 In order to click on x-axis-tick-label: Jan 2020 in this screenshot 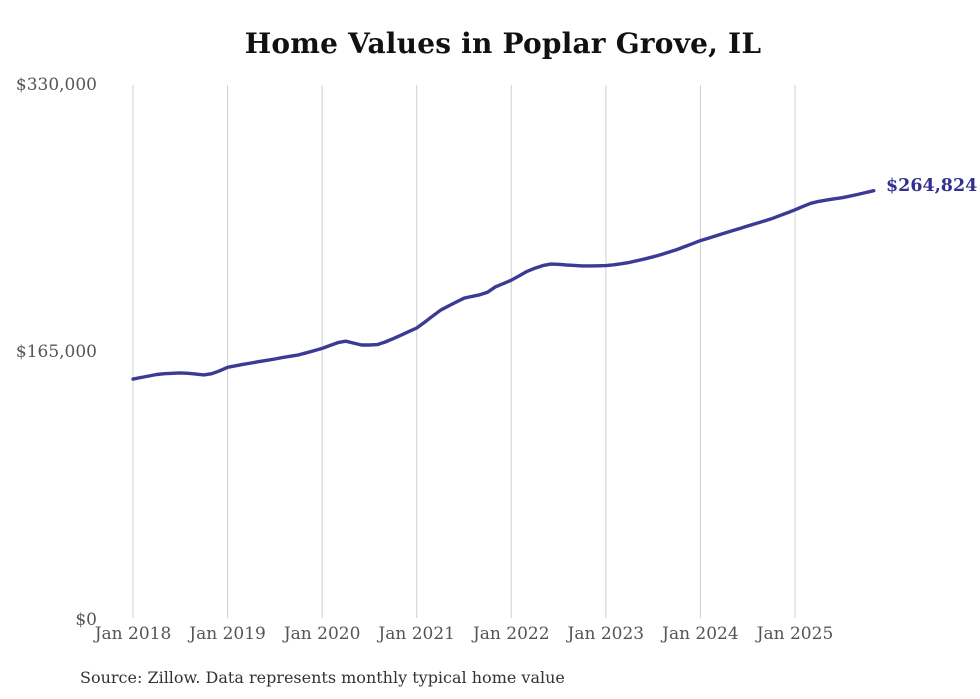, I will do `click(322, 634)`.